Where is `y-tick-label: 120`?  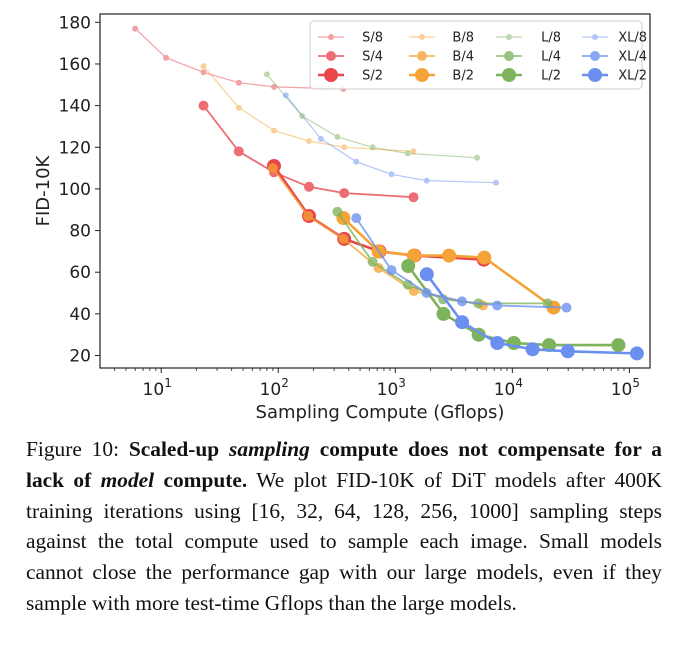
y-tick-label: 120 is located at coordinates (75, 148).